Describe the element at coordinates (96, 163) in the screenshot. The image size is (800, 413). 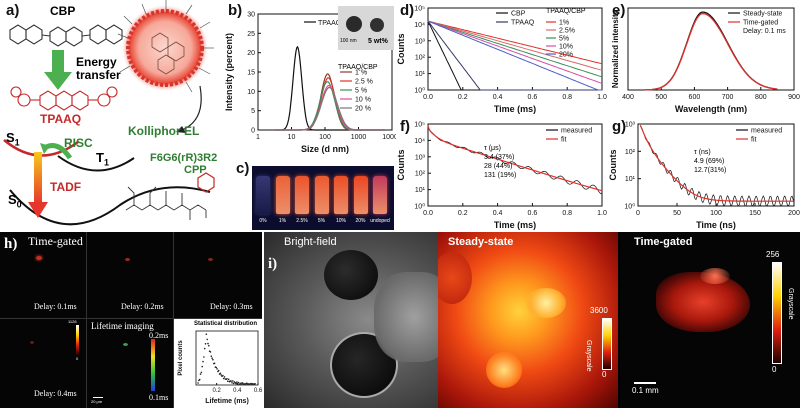
I see `t1-surface` at that location.